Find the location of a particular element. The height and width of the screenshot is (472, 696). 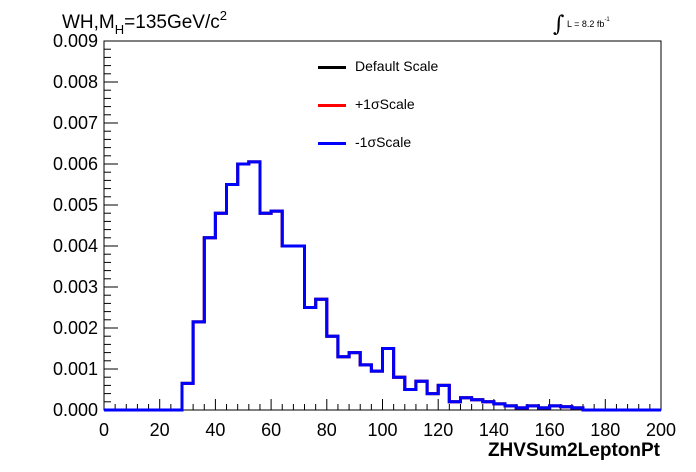

x-tick-label: 200 is located at coordinates (661, 430).